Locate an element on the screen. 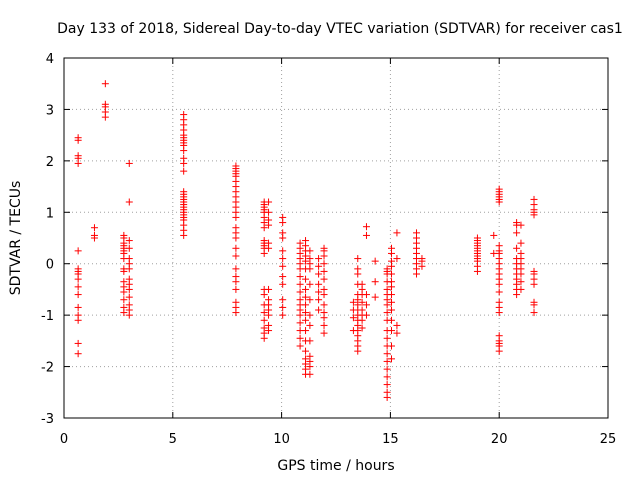  y-tick-label: 0 is located at coordinates (50, 265).